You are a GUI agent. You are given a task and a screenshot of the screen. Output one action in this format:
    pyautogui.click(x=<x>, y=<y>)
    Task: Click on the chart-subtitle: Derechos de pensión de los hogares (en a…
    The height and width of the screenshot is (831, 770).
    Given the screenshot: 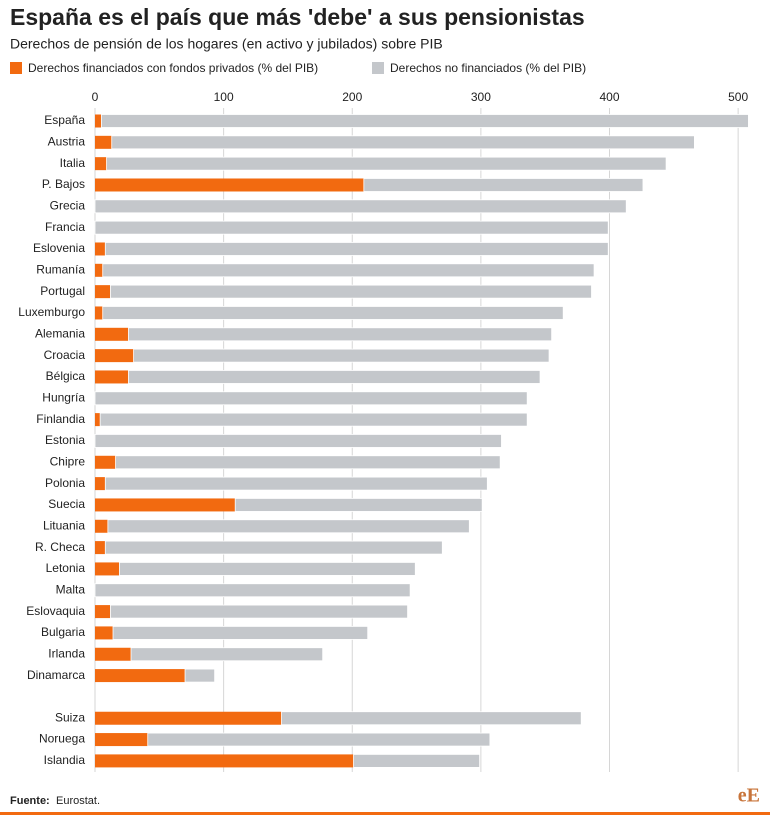 What is the action you would take?
    pyautogui.click(x=226, y=44)
    